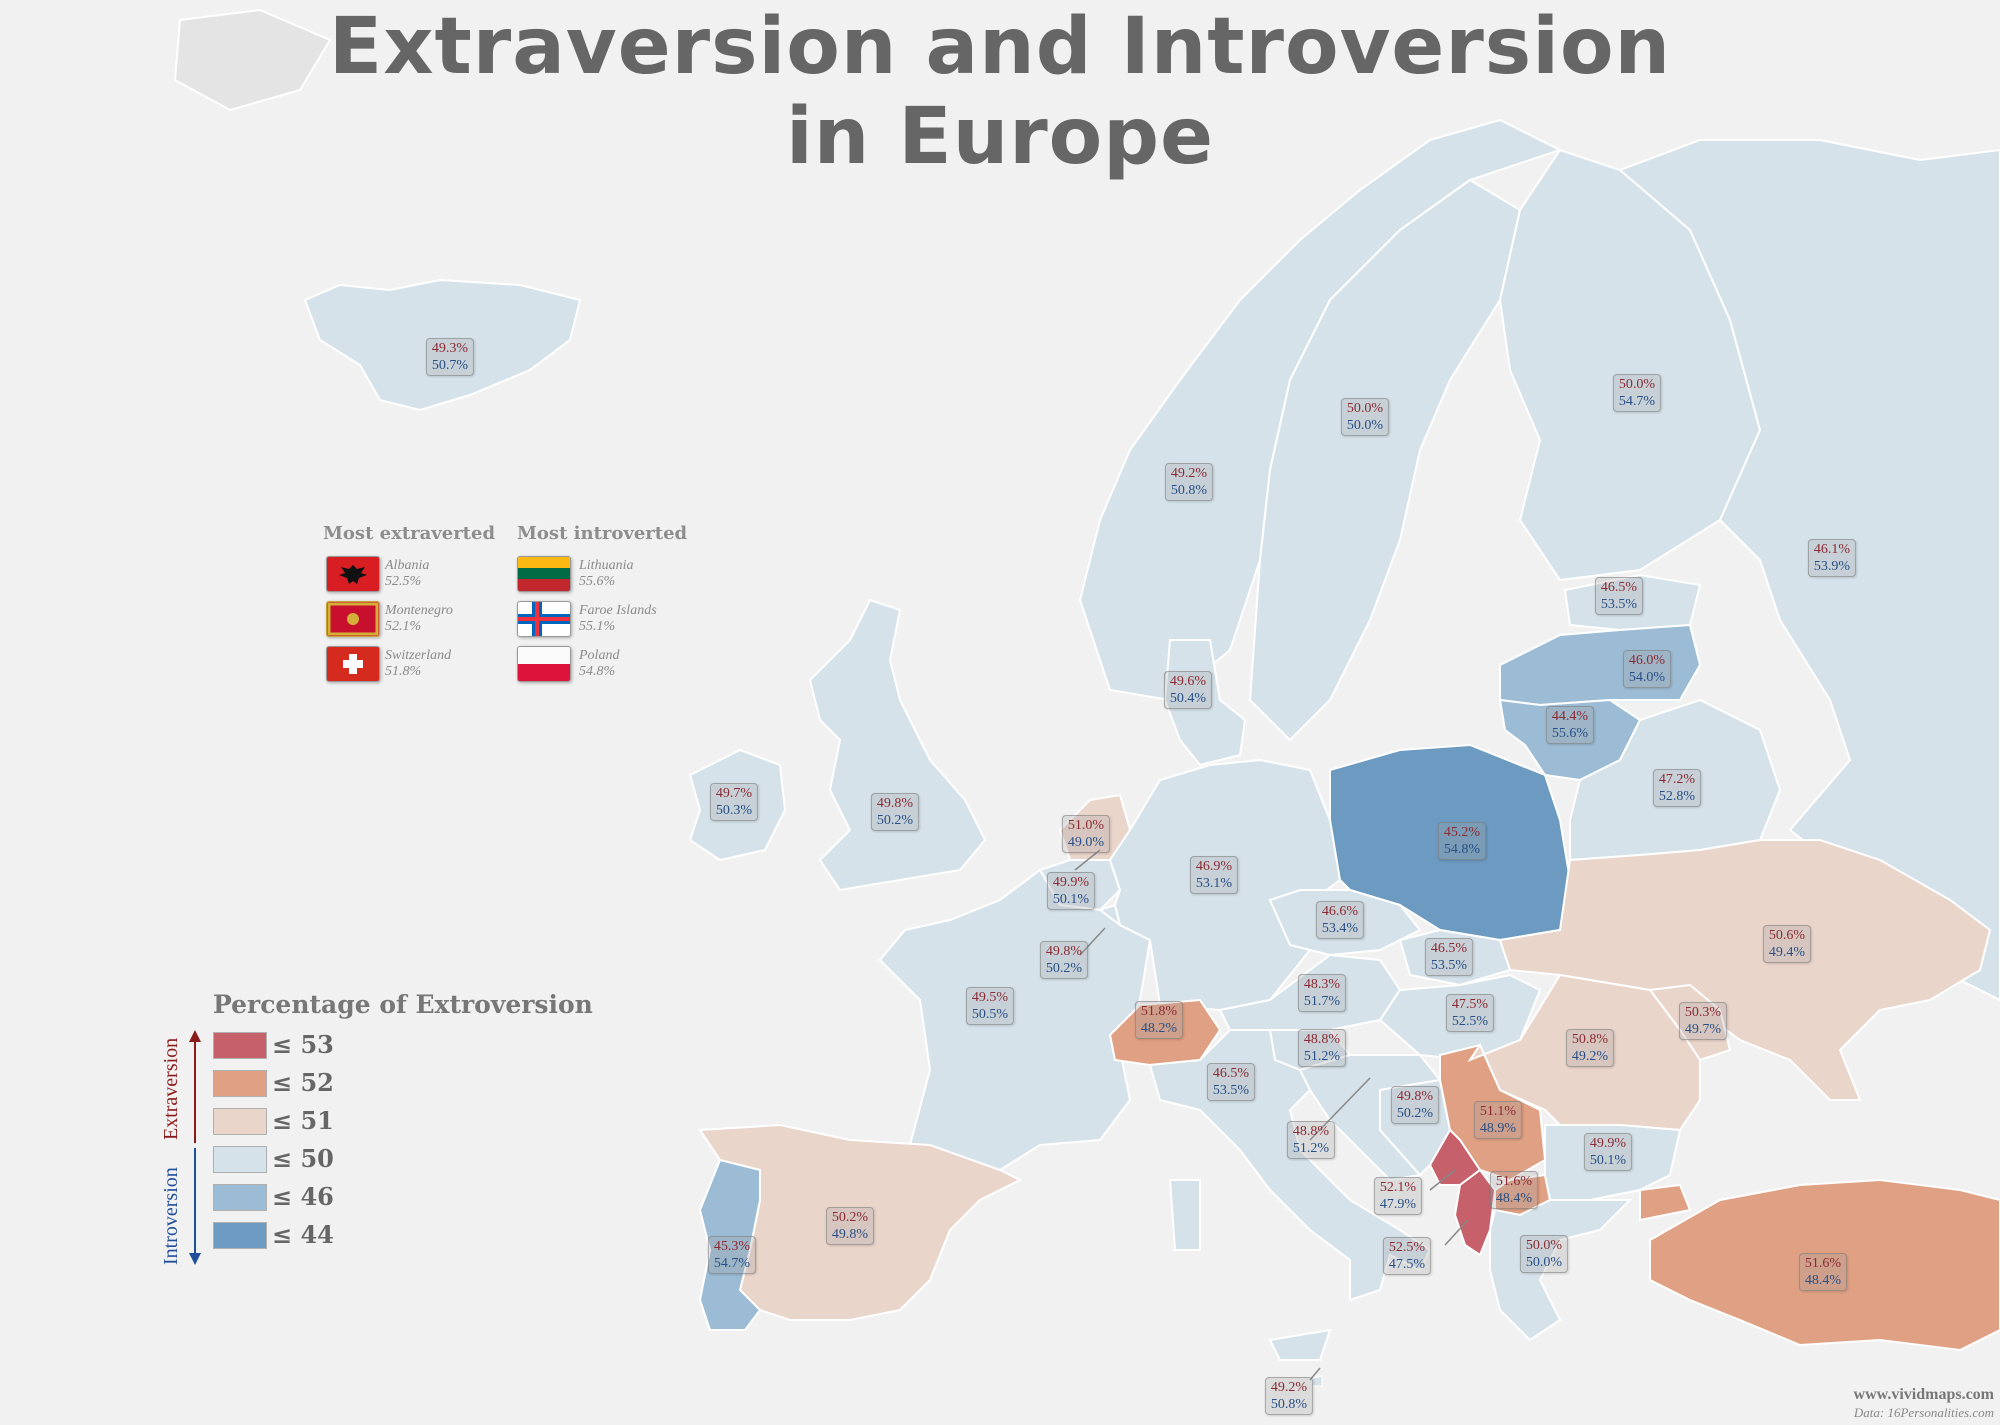 The width and height of the screenshot is (2000, 1425). Describe the element at coordinates (1923, 1412) in the screenshot. I see `credit-data-source: Data: 16Personalities.com` at that location.